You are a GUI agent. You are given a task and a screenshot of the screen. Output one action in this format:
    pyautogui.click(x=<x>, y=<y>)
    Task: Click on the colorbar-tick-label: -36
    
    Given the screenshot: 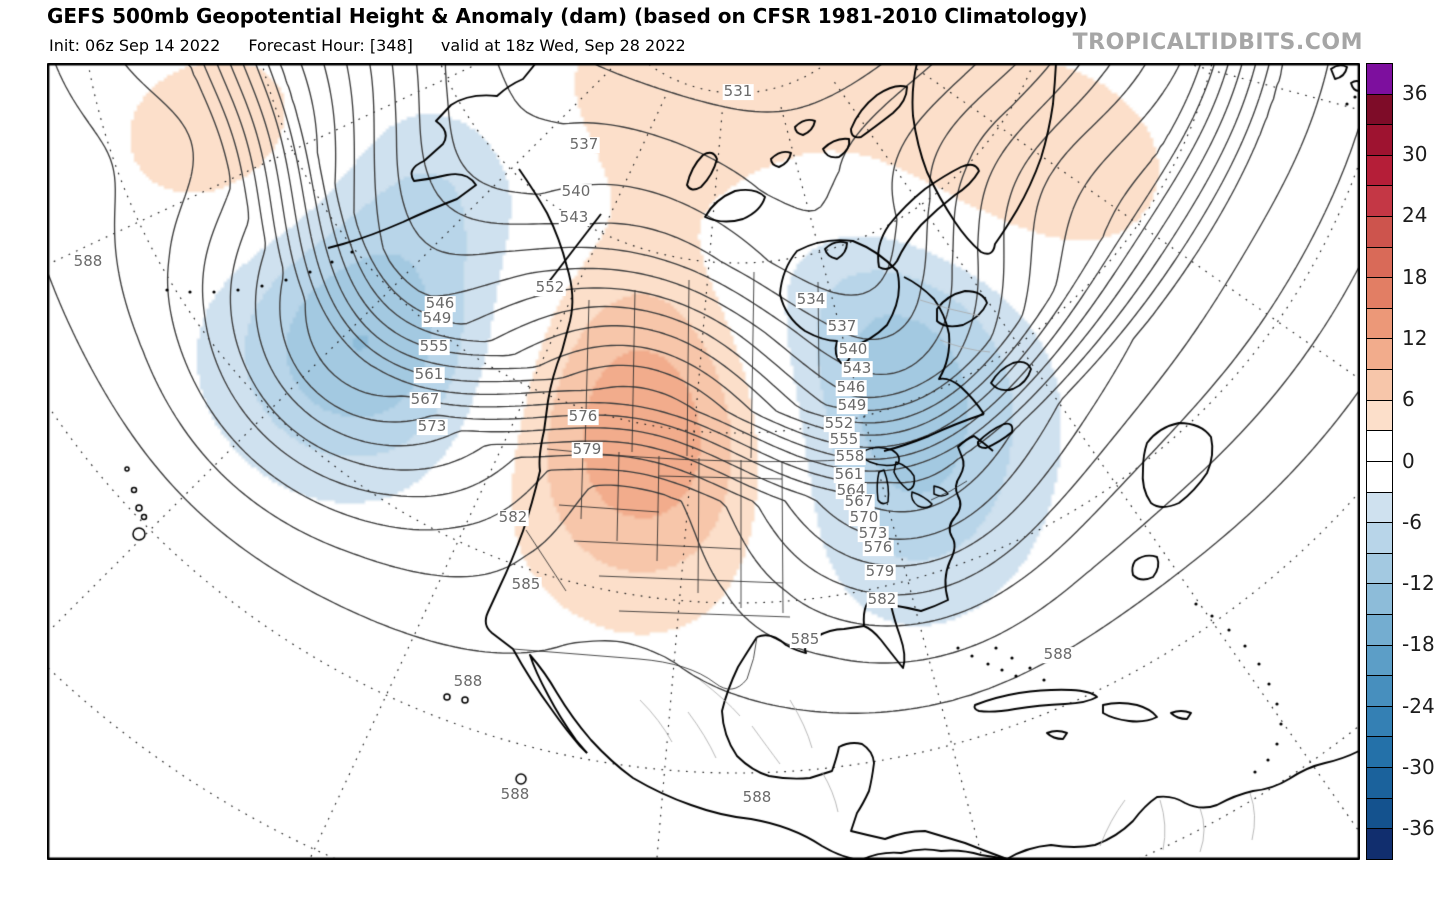 What is the action you would take?
    pyautogui.click(x=1418, y=828)
    